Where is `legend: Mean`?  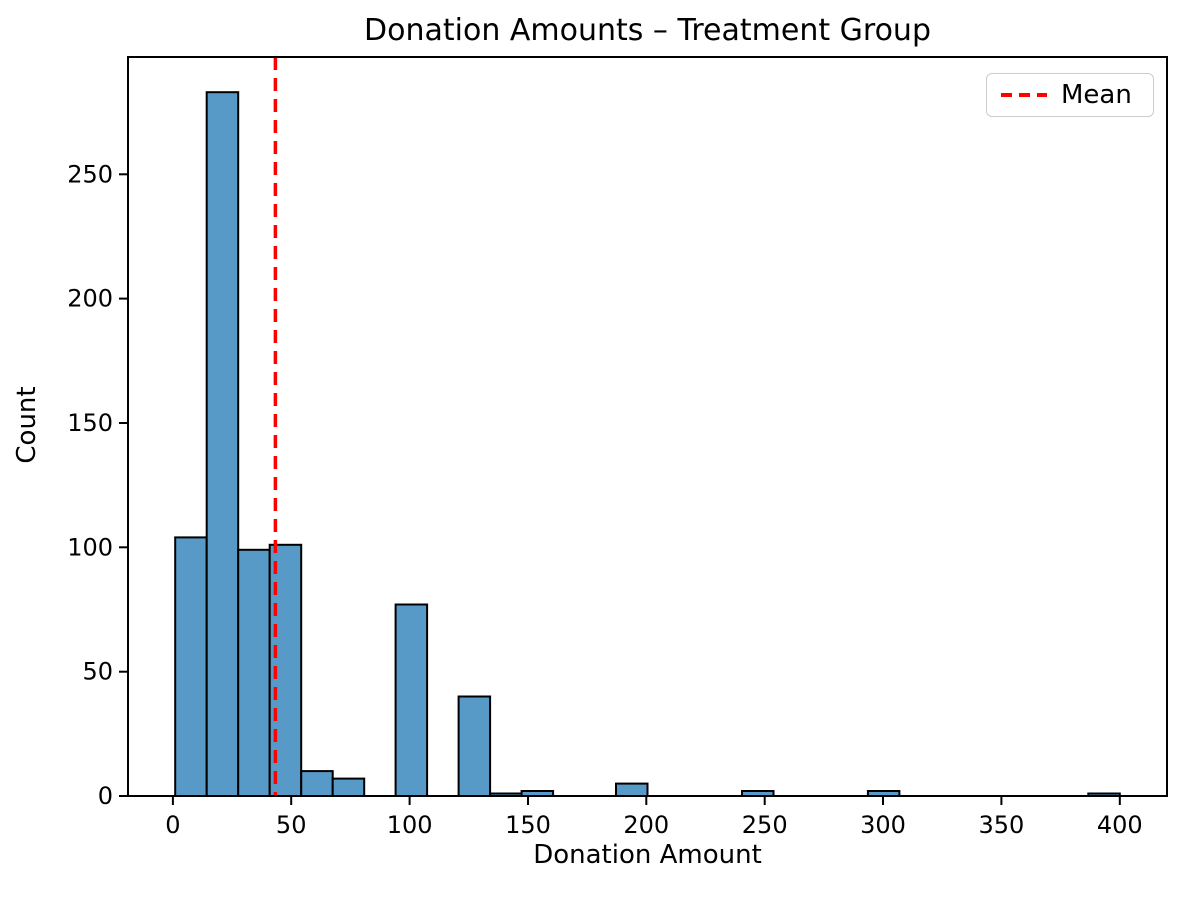 legend: Mean is located at coordinates (1070, 95).